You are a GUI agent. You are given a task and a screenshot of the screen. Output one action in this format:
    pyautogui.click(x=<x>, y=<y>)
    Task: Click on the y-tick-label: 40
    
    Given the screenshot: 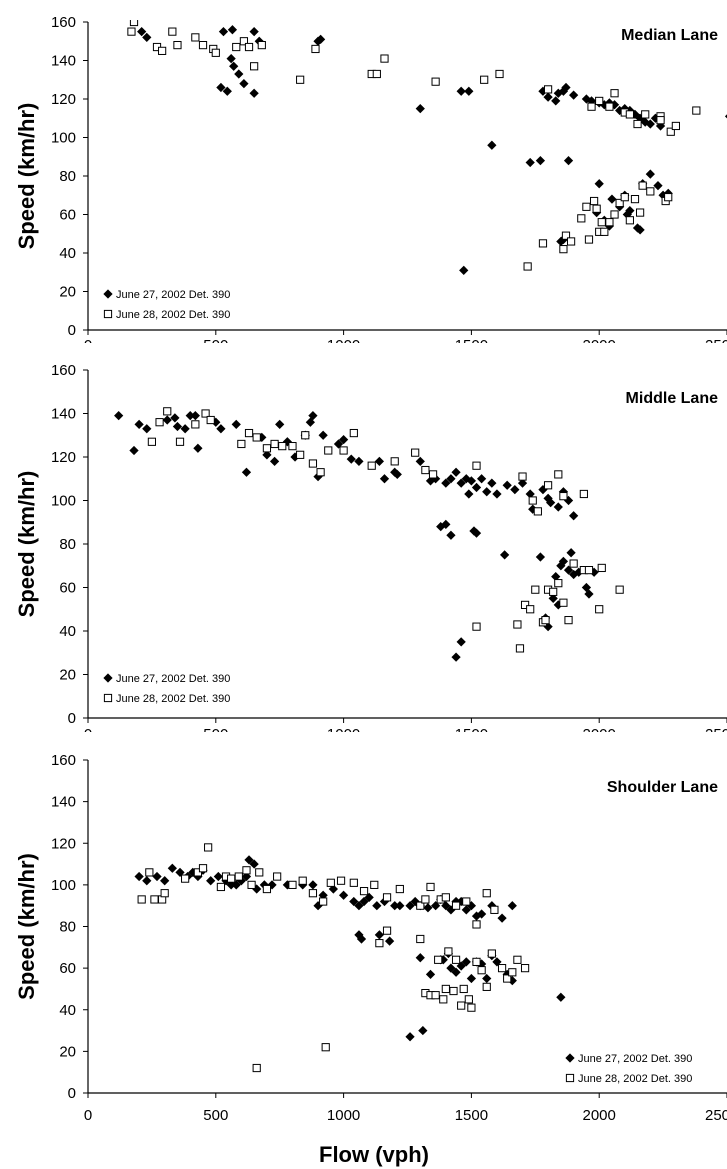 What is the action you would take?
    pyautogui.click(x=67, y=253)
    